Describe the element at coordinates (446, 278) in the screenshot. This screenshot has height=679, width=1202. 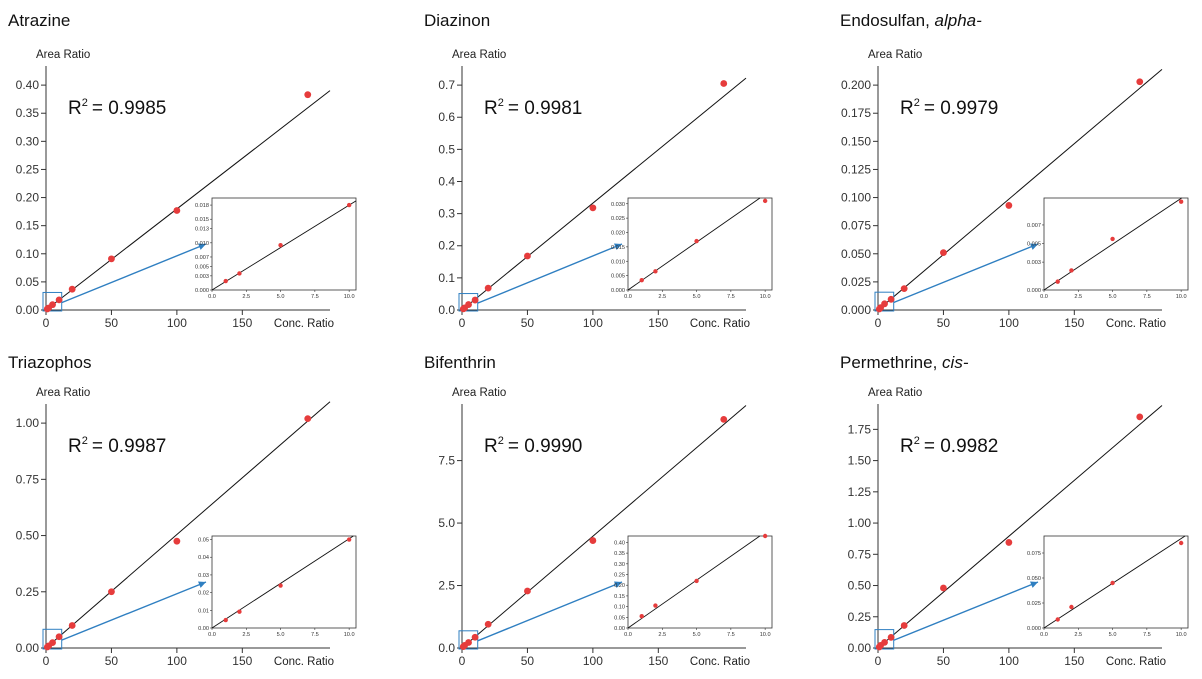
I see `y-tick-label: 0.1` at that location.